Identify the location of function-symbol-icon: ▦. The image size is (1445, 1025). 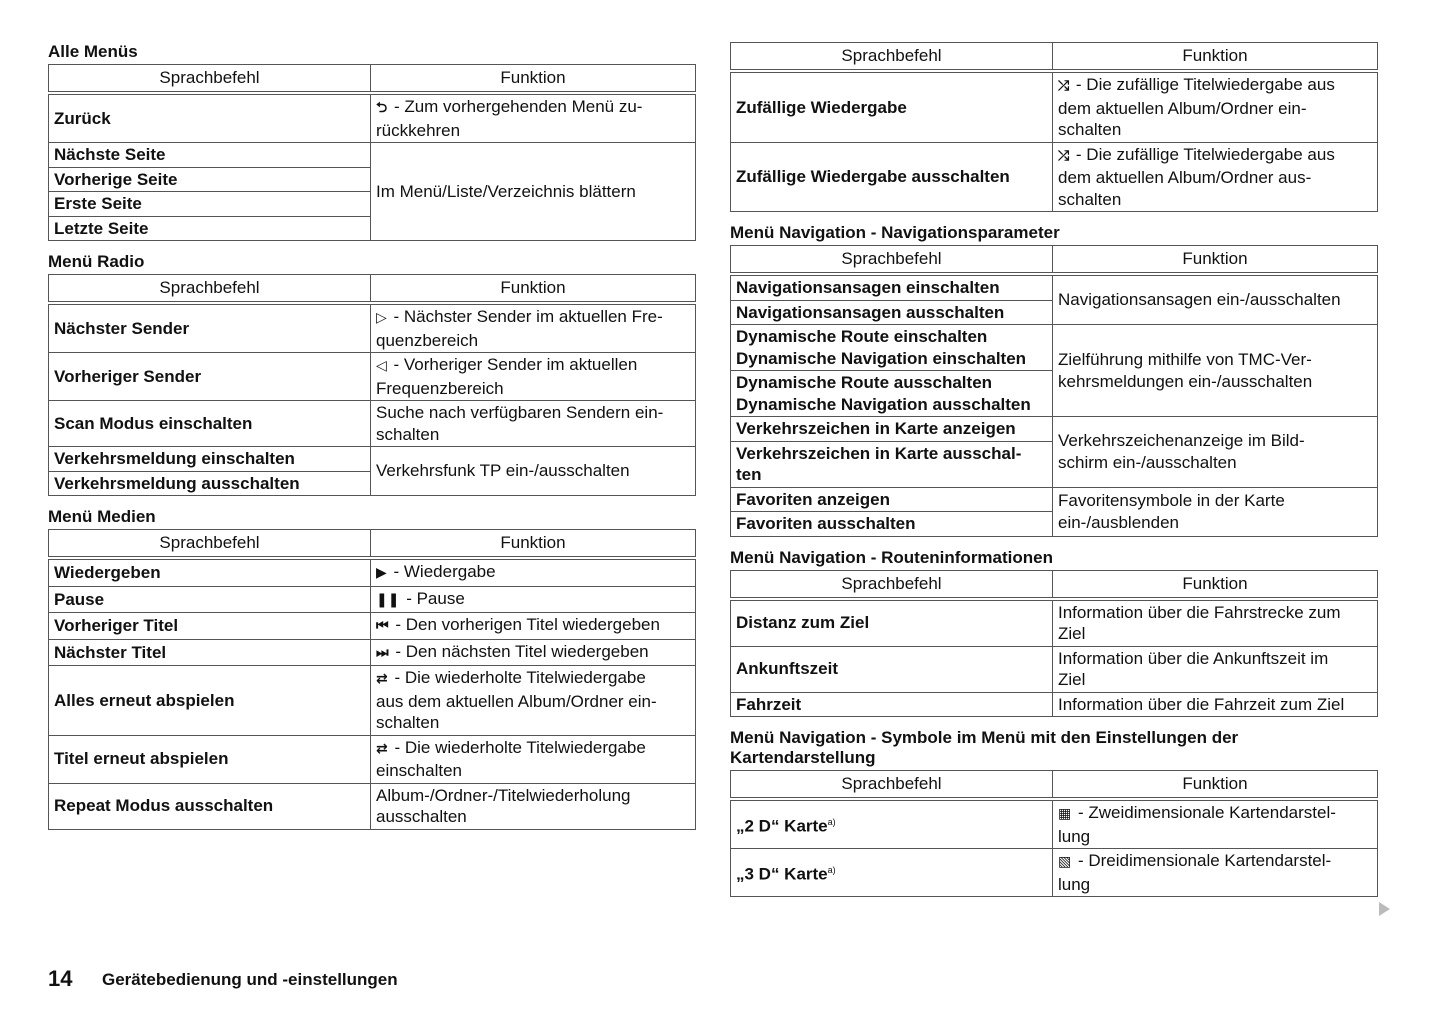
(1065, 814).